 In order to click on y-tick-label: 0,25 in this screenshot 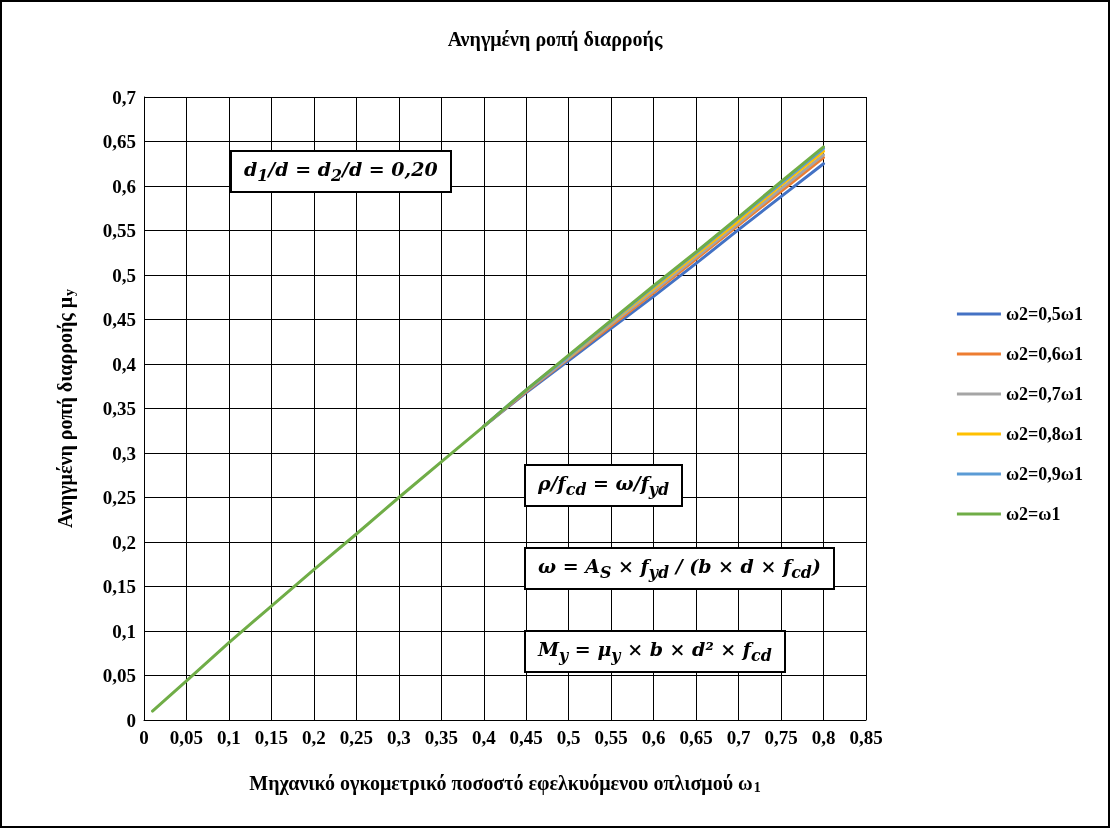, I will do `click(119, 497)`.